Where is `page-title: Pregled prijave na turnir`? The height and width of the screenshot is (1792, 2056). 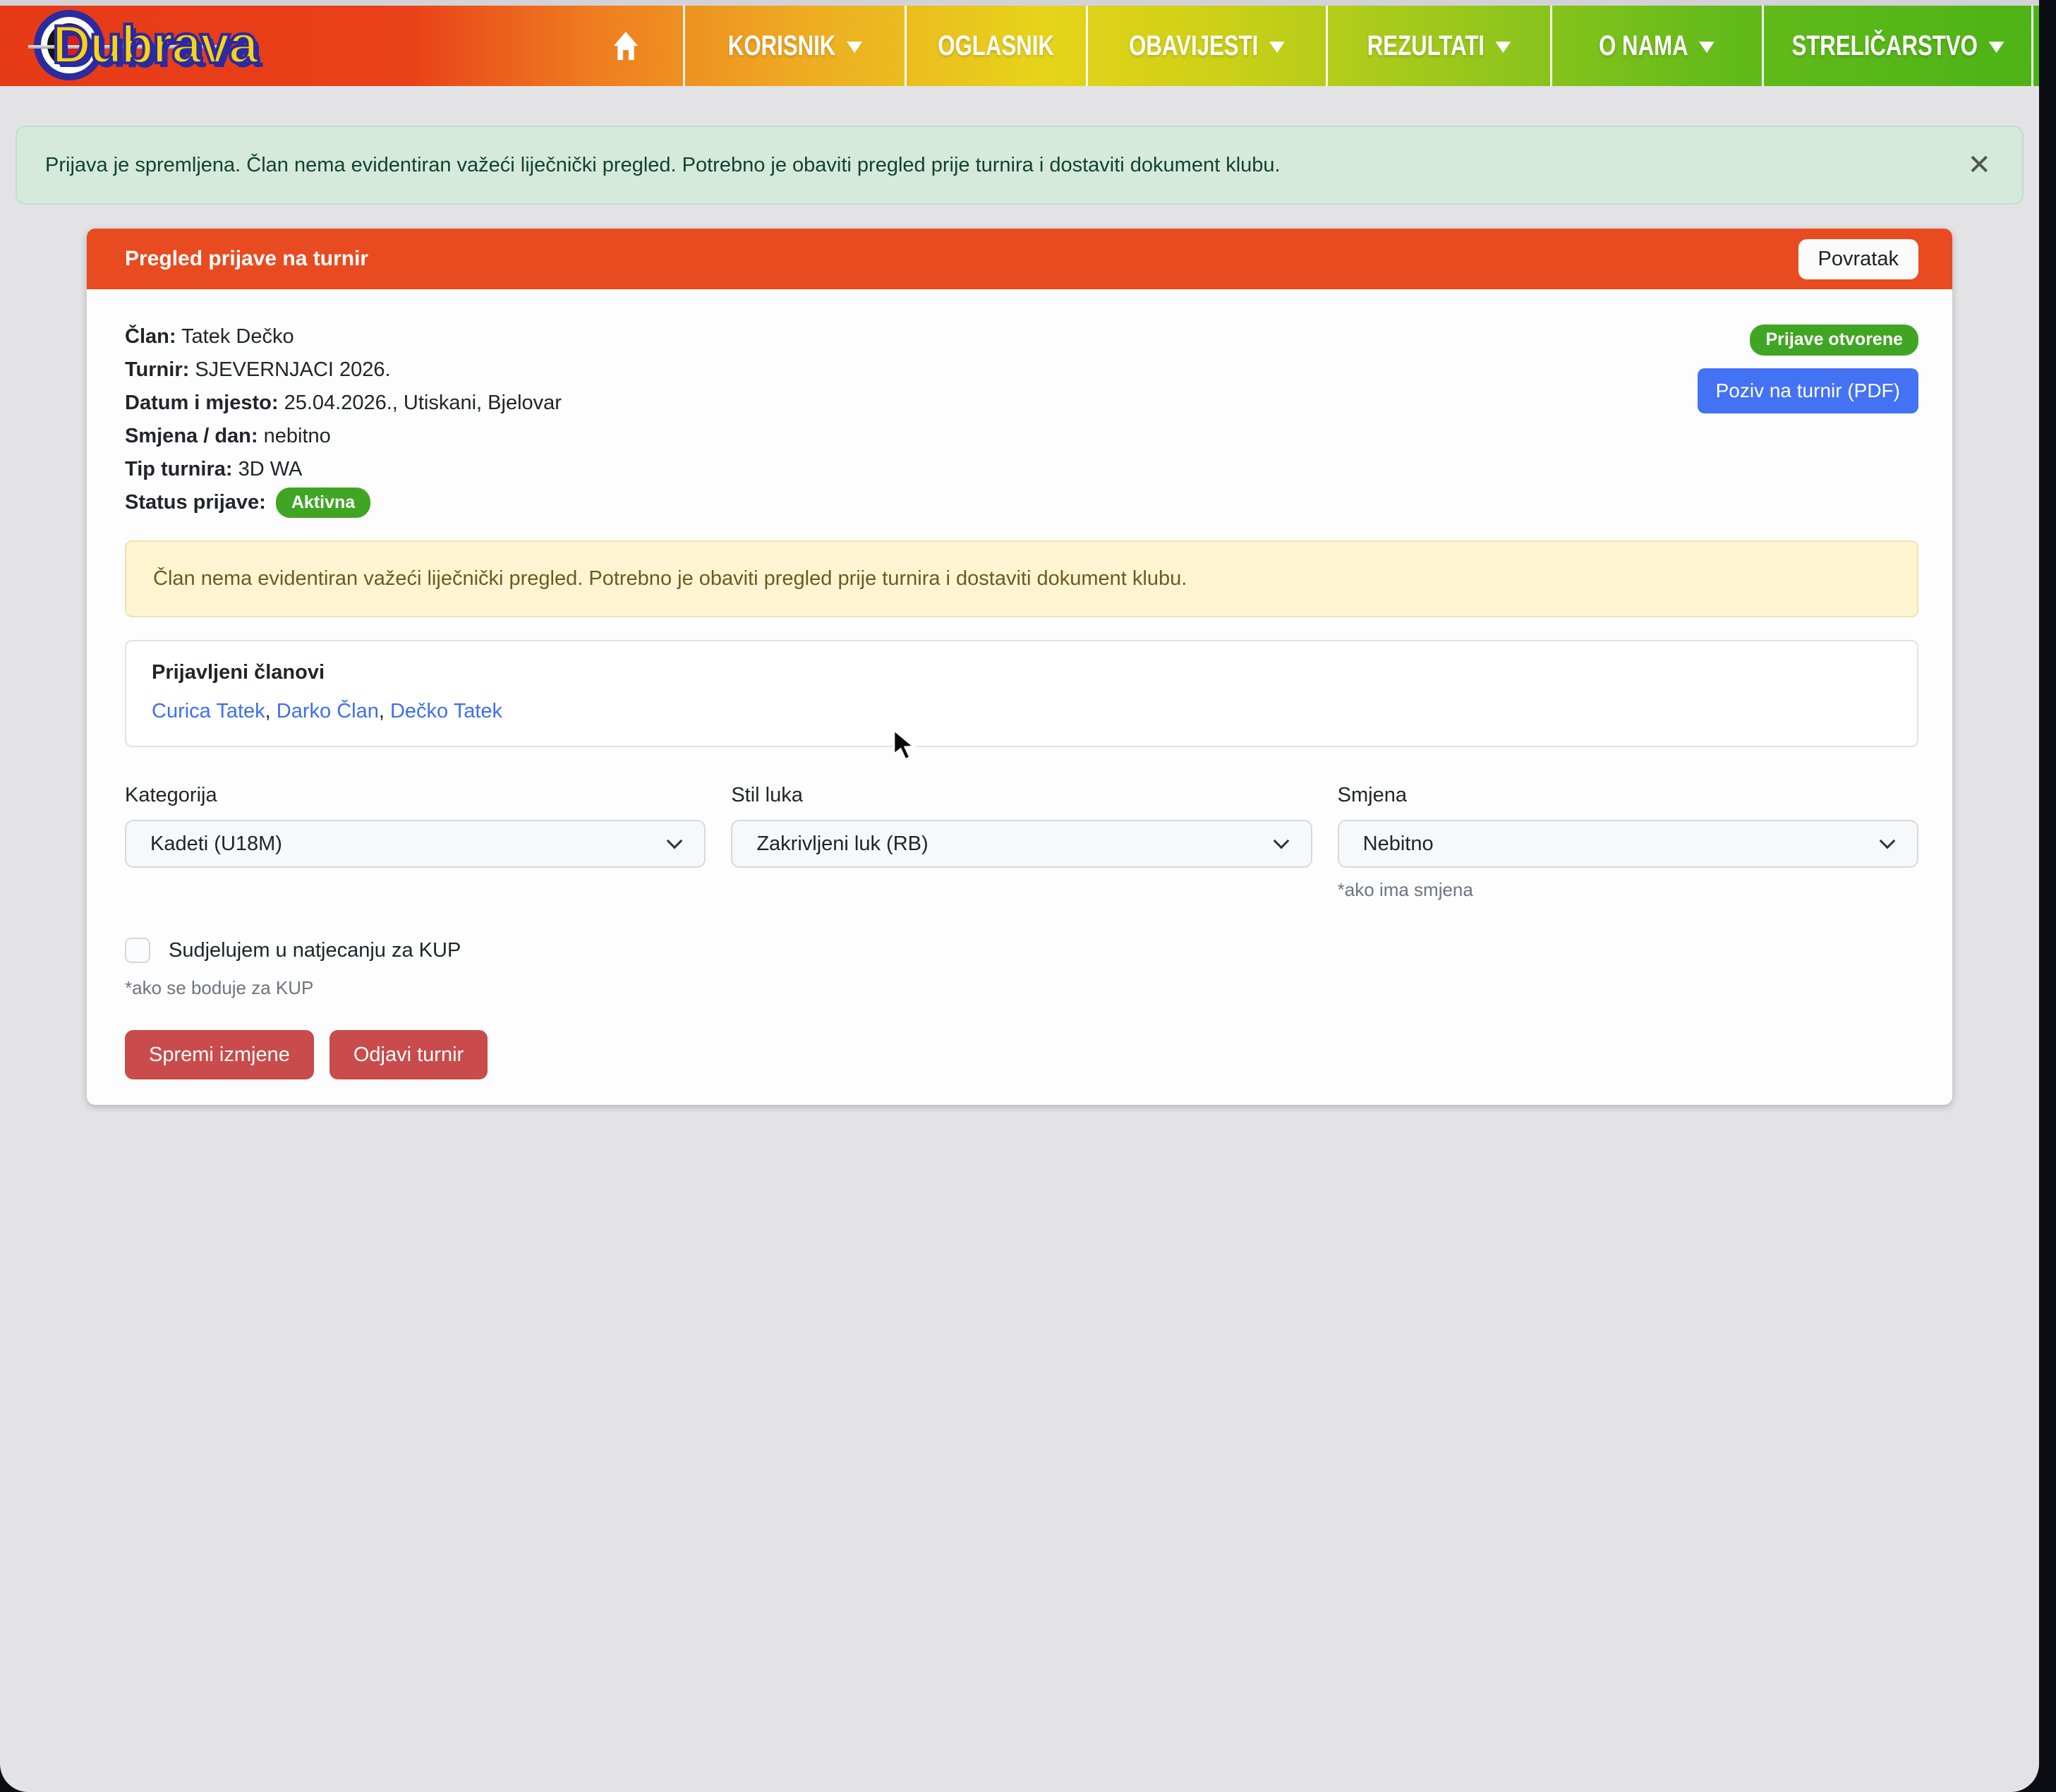
page-title: Pregled prijave na turnir is located at coordinates (247, 258).